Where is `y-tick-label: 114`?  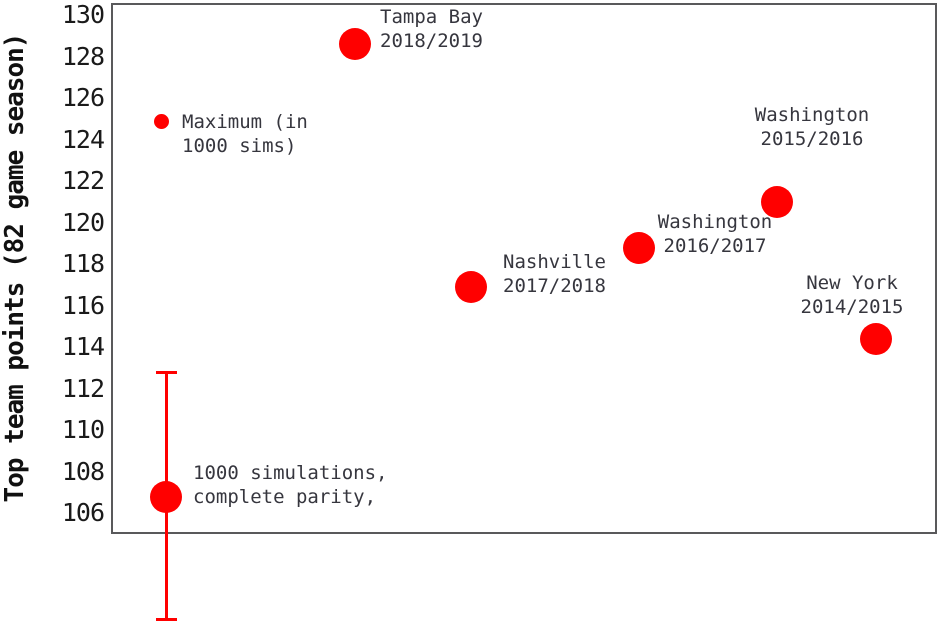
y-tick-label: 114 is located at coordinates (83, 347).